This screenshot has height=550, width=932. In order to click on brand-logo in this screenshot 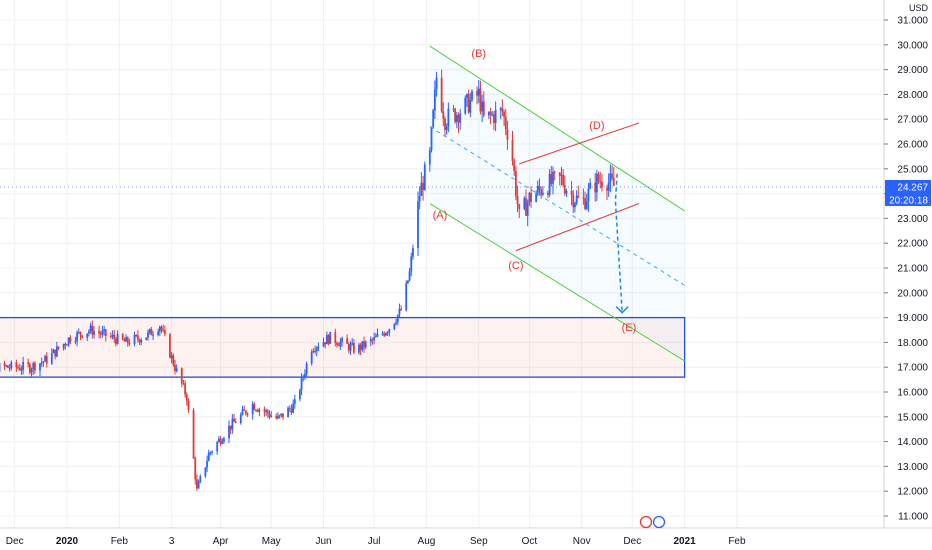, I will do `click(652, 522)`.